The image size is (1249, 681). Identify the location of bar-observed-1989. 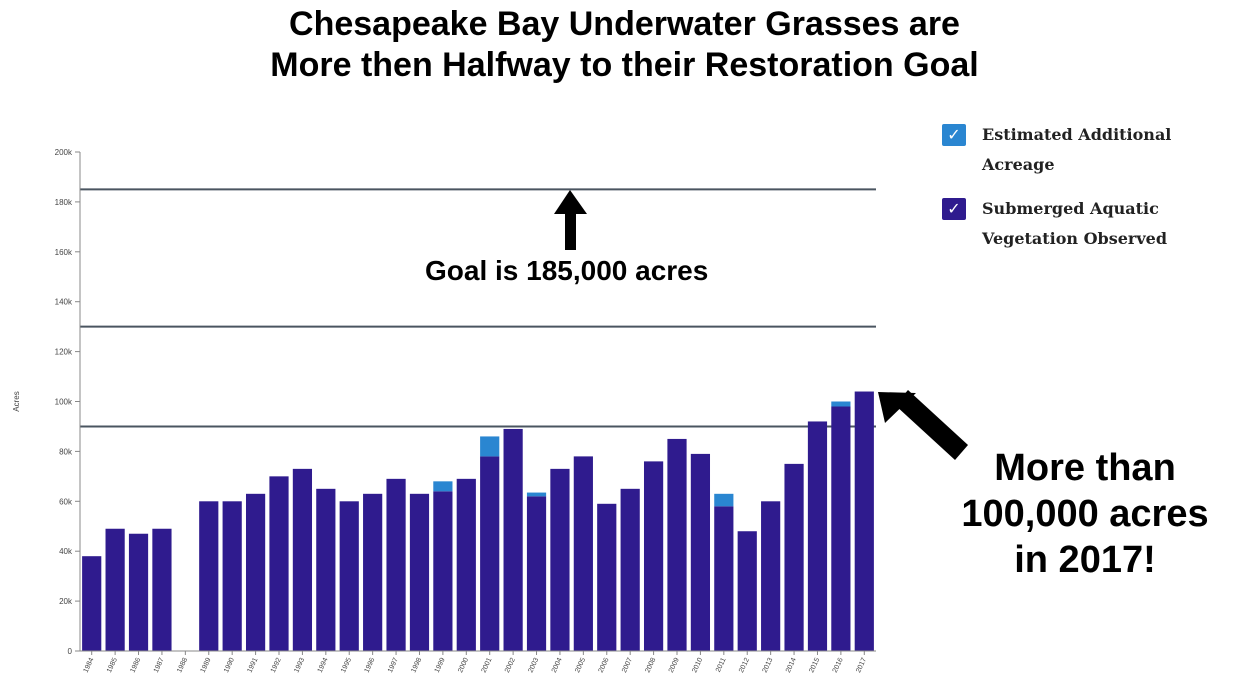
(209, 576).